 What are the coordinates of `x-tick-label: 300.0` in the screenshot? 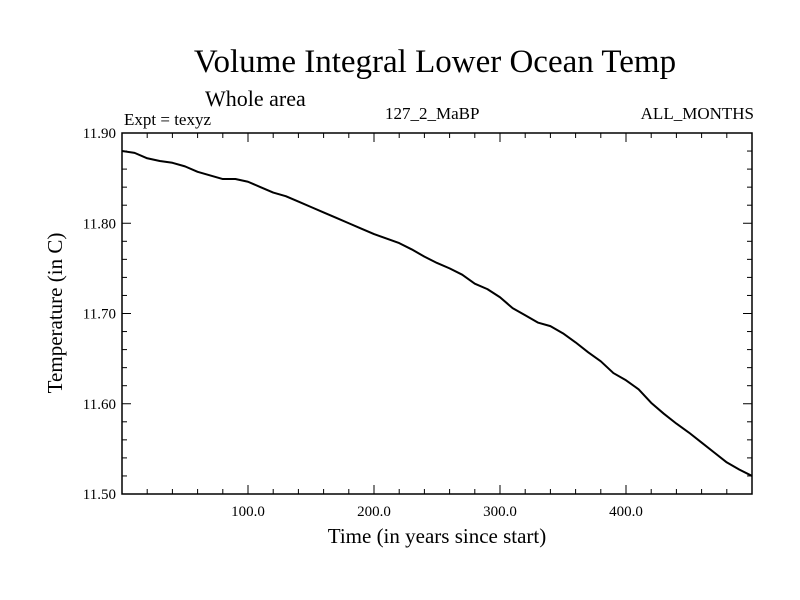 It's located at (500, 512).